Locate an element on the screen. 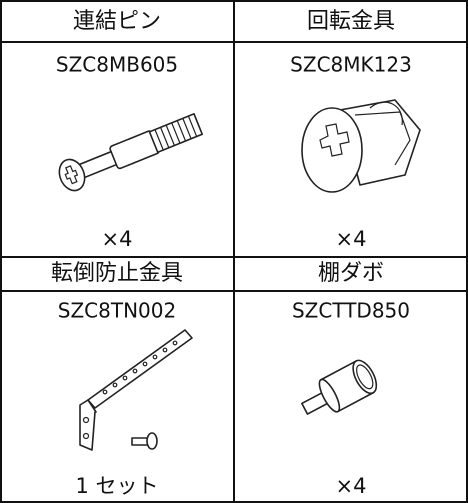  part-code: SZCTTD850 is located at coordinates (351, 311).